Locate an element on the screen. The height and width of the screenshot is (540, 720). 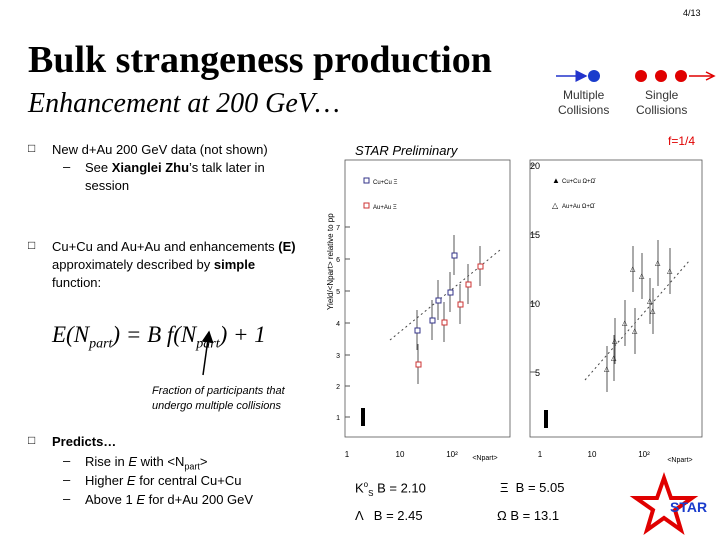
legend-multiple: Multiple Collisions is located at coordinates (583, 103).